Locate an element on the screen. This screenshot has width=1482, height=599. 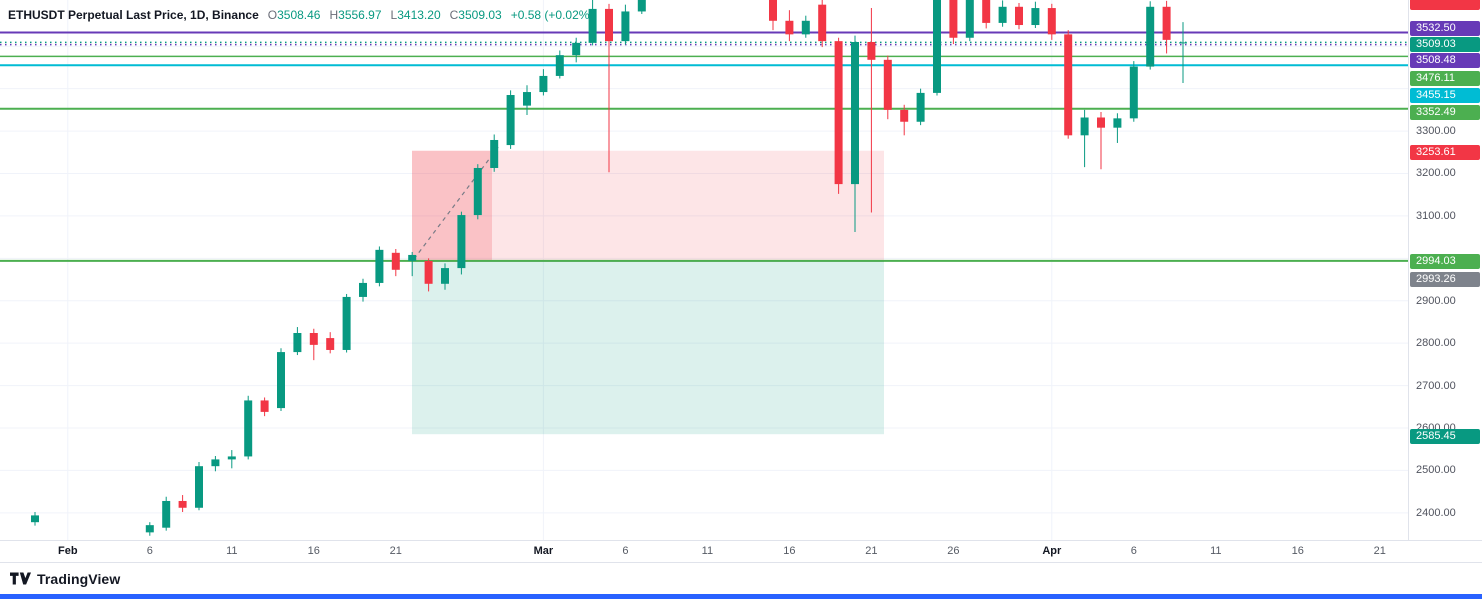
price-label-badge-3508.48: 3508.48 is located at coordinates (1445, 60).